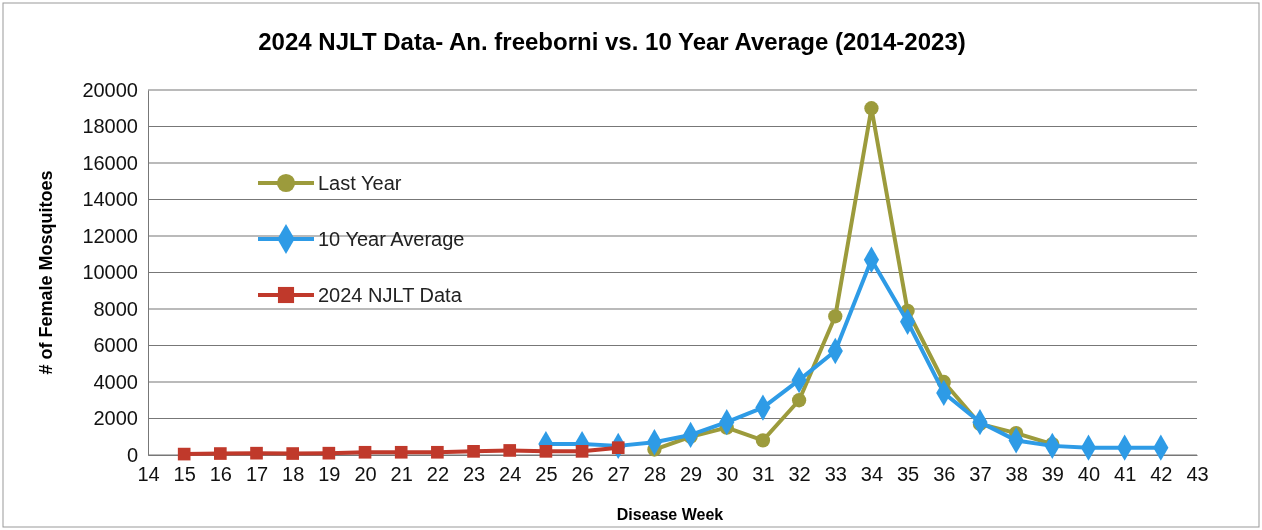 Image resolution: width=1262 pixels, height=530 pixels. What do you see at coordinates (110, 199) in the screenshot?
I see `y-tick-label: 14000` at bounding box center [110, 199].